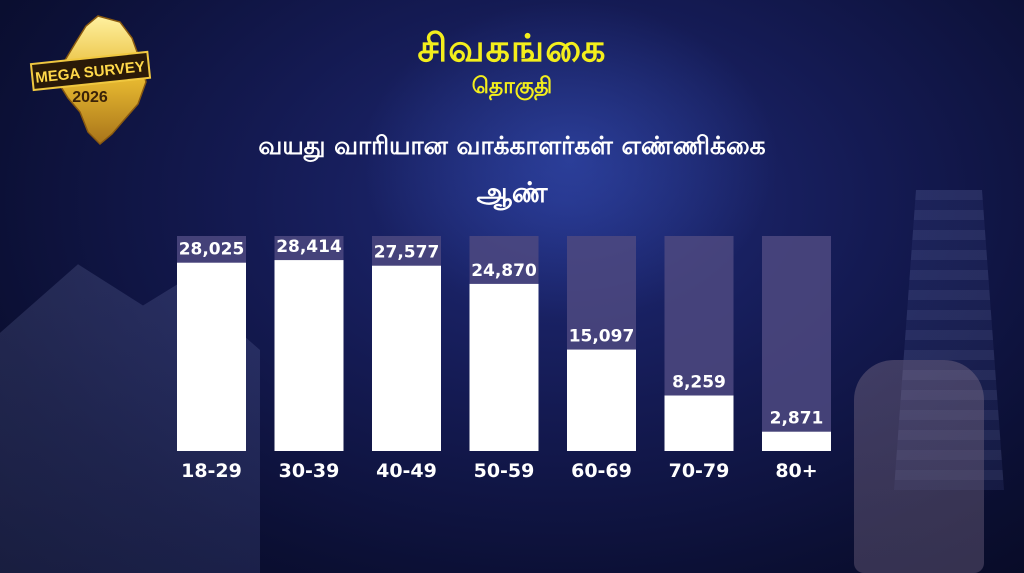 Image resolution: width=1024 pixels, height=573 pixels. I want to click on background-hand, so click(919, 466).